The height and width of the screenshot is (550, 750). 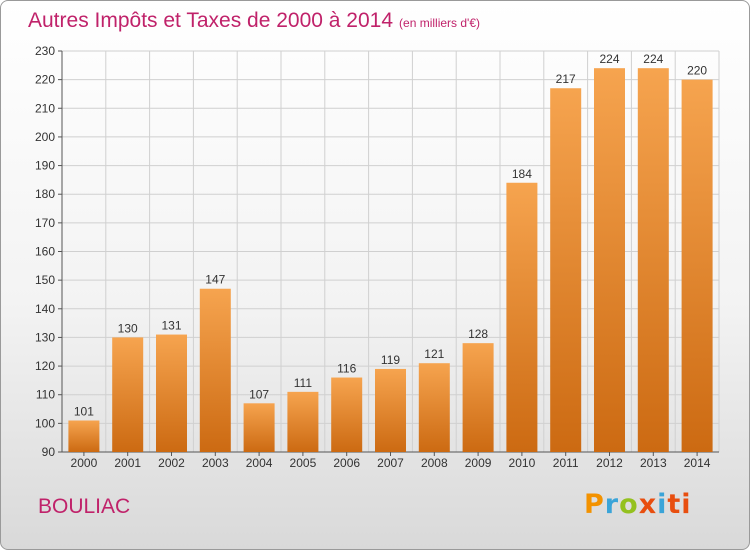 What do you see at coordinates (390, 463) in the screenshot?
I see `x-tick-label: 2007` at bounding box center [390, 463].